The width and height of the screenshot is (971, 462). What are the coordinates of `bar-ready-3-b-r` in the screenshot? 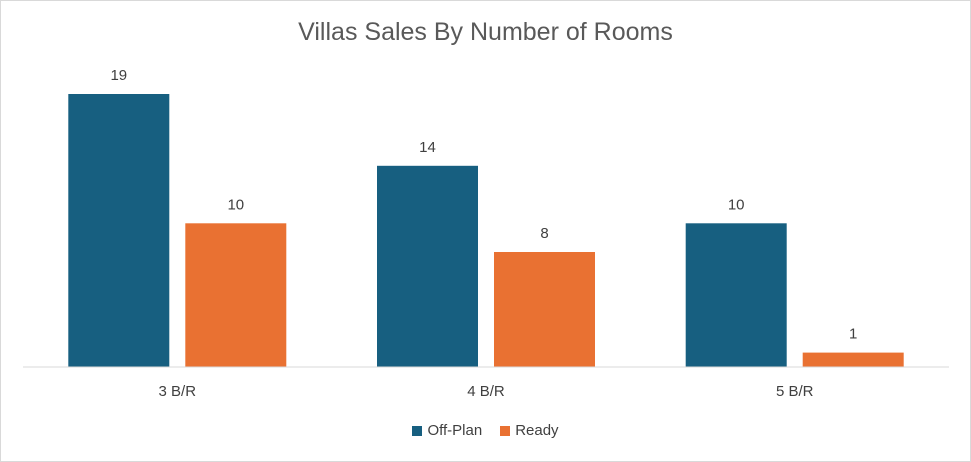 It's located at (236, 295).